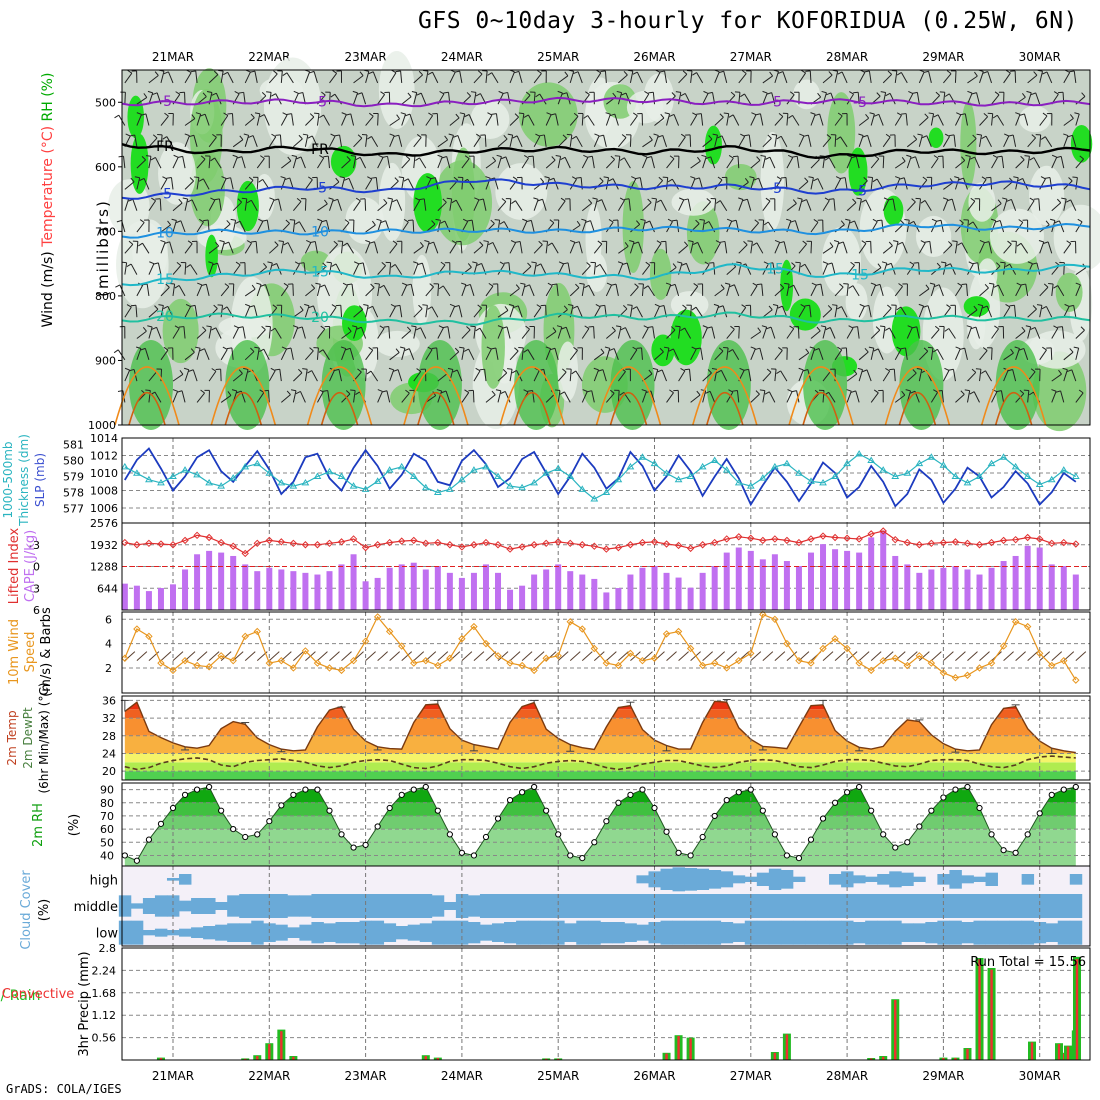  I want to click on temp-30-contour, so click(436, 409).